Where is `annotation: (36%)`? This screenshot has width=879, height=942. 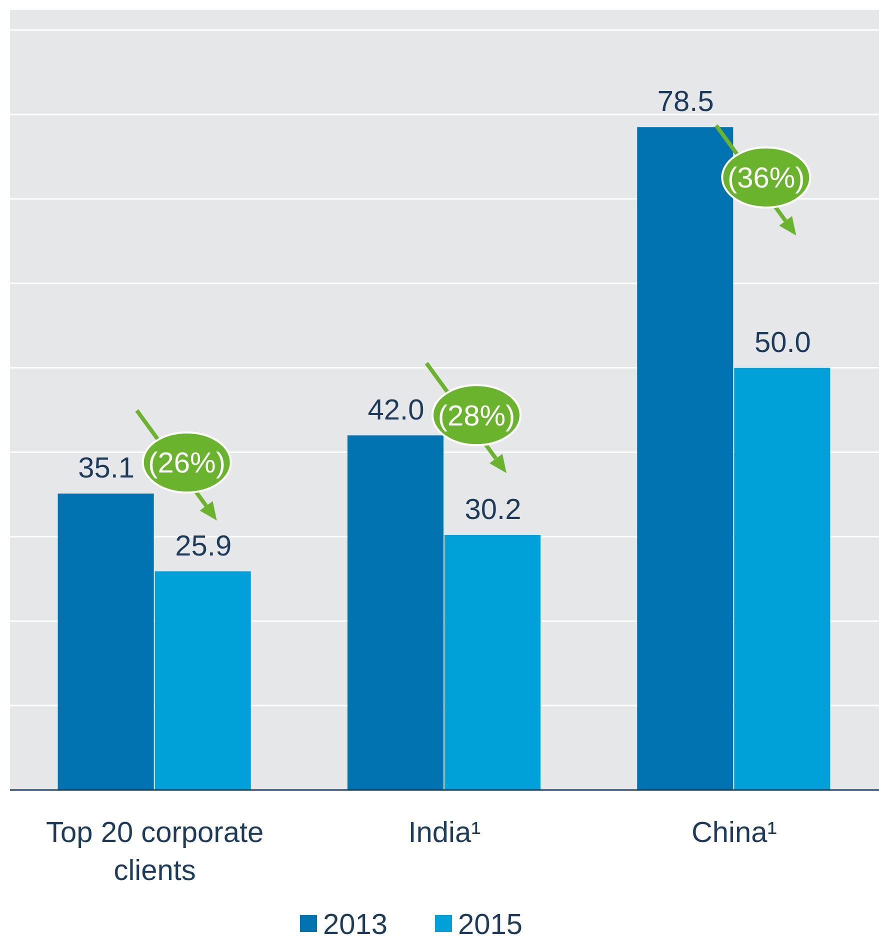
annotation: (36%) is located at coordinates (766, 178).